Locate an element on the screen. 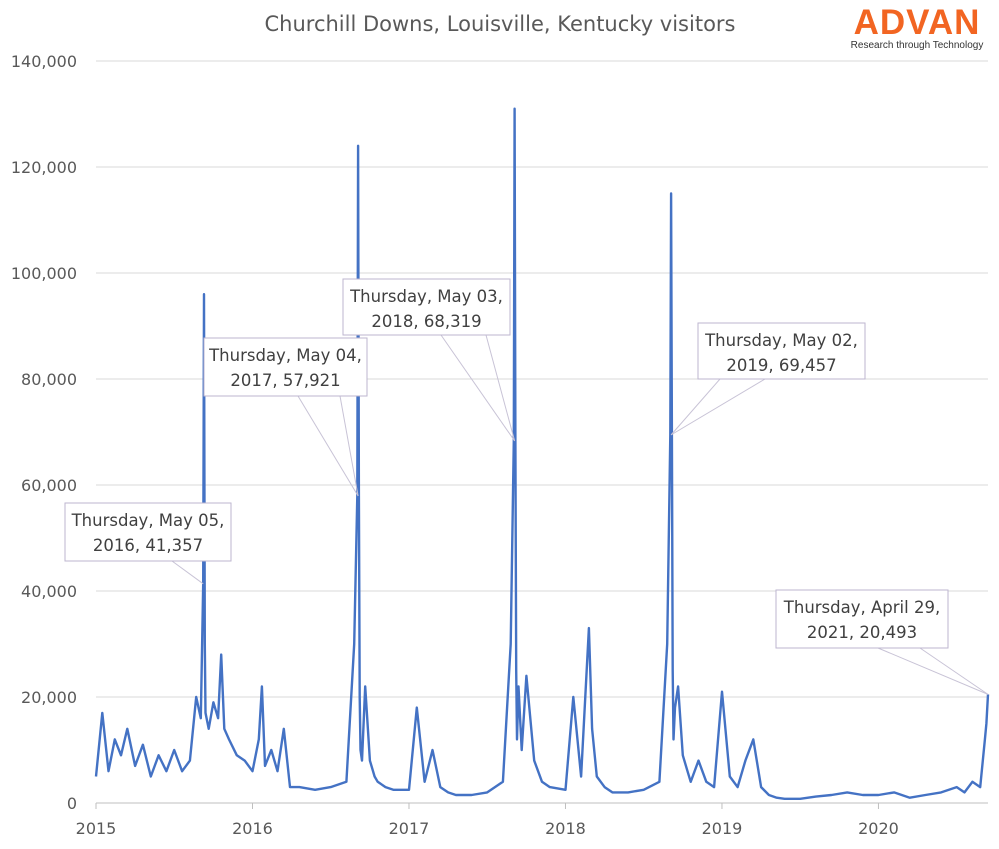  callout-line-2: 2021, 20,493 is located at coordinates (862, 632).